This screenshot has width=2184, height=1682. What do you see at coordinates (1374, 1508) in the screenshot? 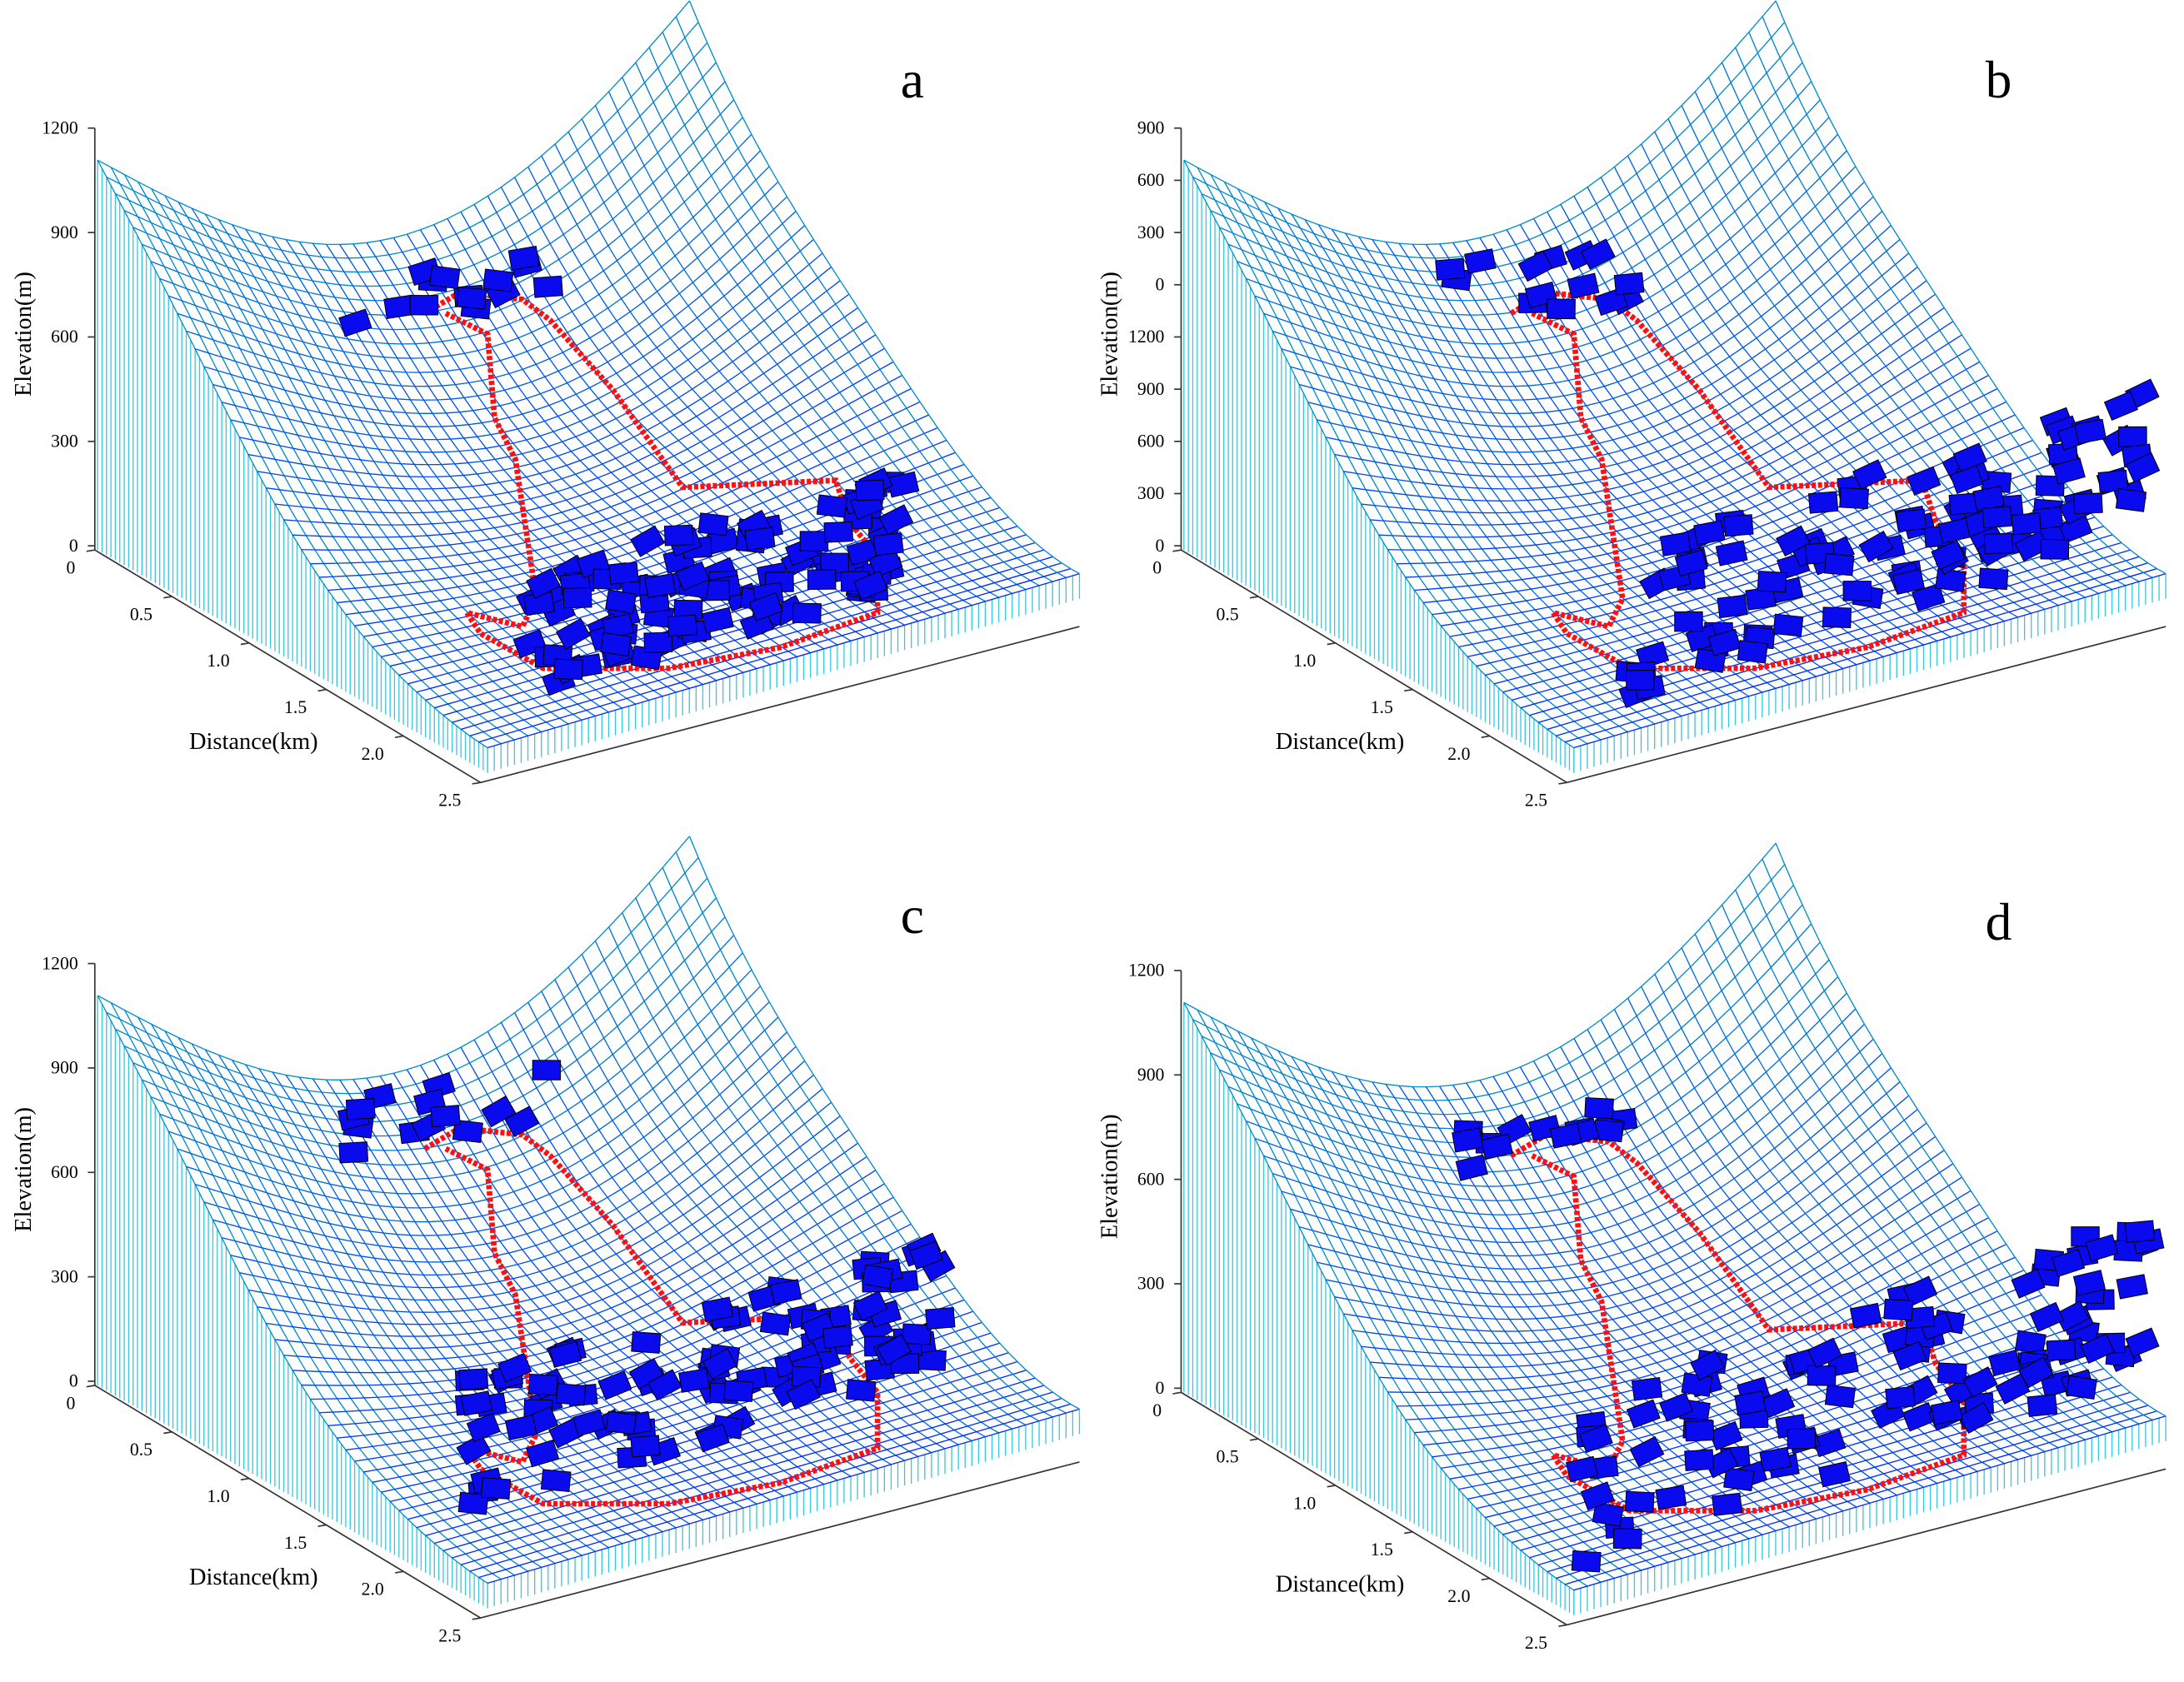
I see `distance-axis` at bounding box center [1374, 1508].